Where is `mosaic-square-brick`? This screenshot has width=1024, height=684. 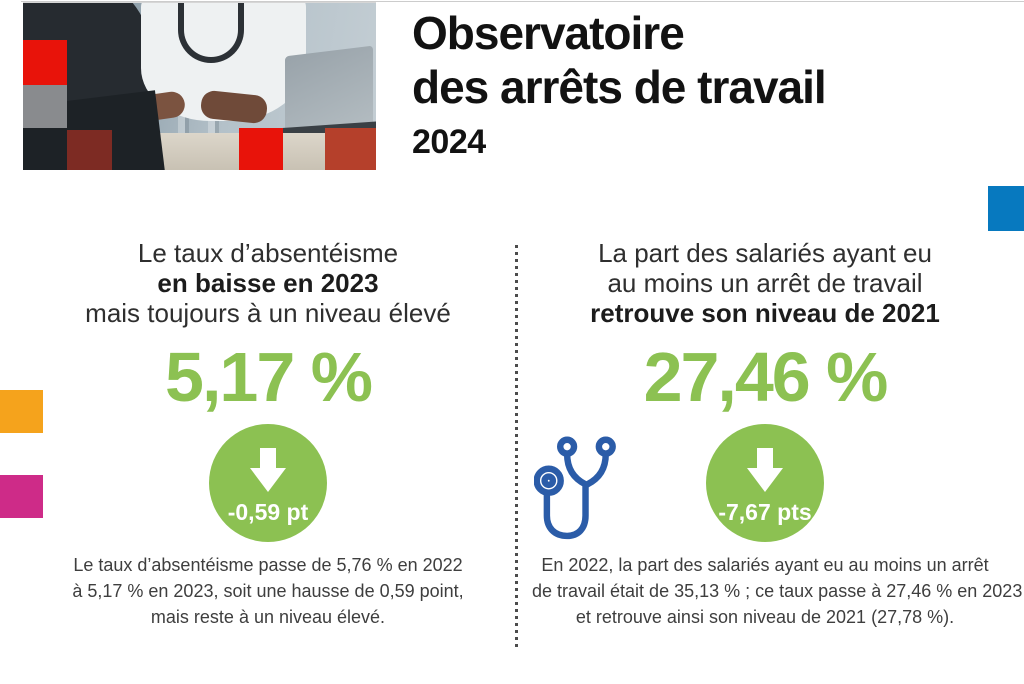
mosaic-square-brick is located at coordinates (350, 149).